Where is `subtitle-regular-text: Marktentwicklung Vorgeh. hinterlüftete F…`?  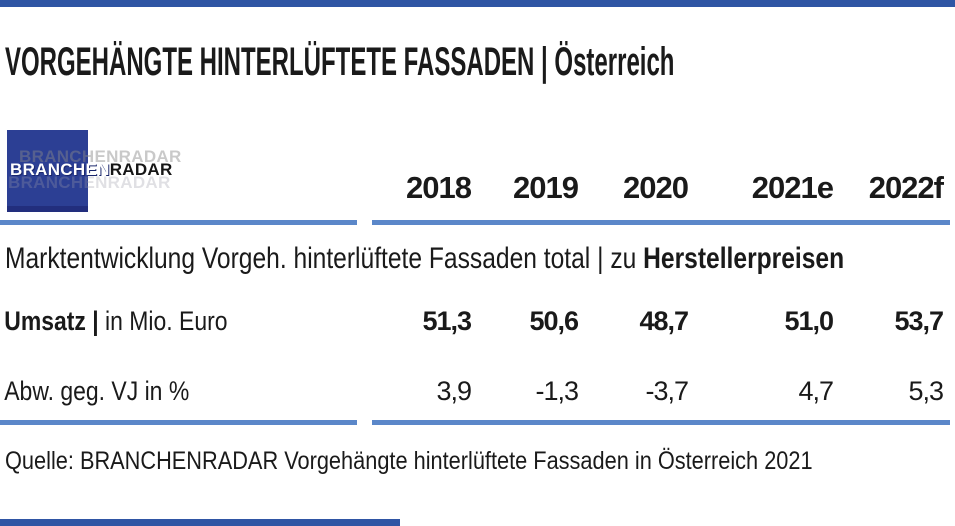
subtitle-regular-text: Marktentwicklung Vorgeh. hinterlüftete F… is located at coordinates (324, 258).